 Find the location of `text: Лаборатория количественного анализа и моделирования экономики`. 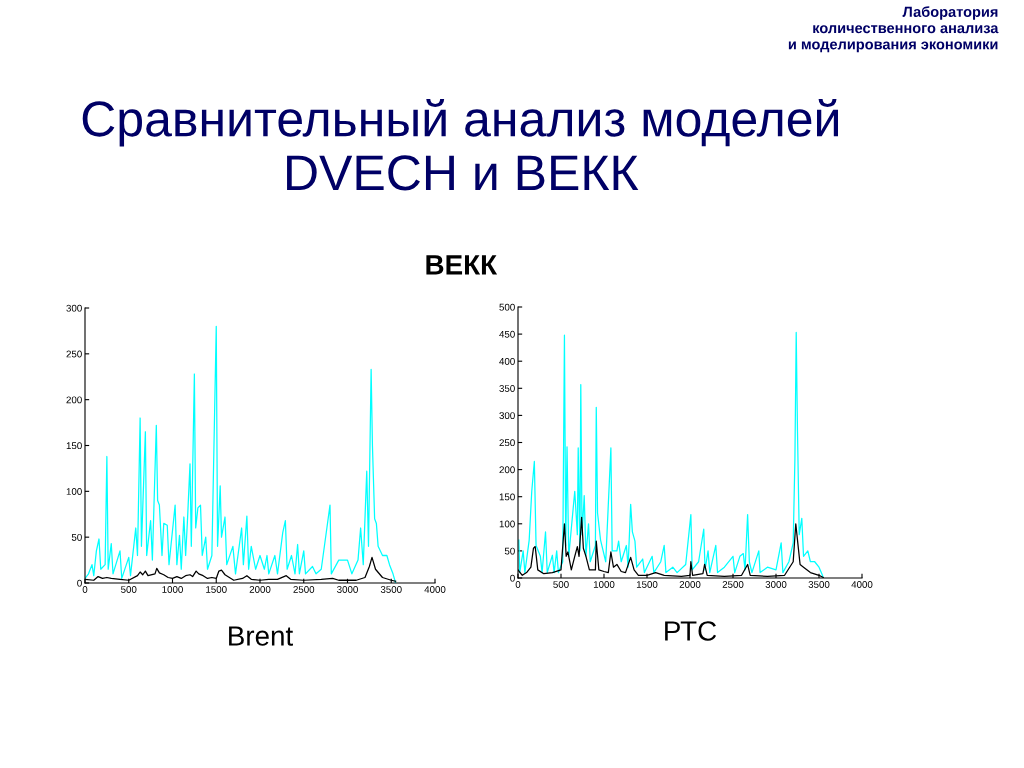

text: Лаборатория количественного анализа и моделирования экономики is located at coordinates (893, 29).